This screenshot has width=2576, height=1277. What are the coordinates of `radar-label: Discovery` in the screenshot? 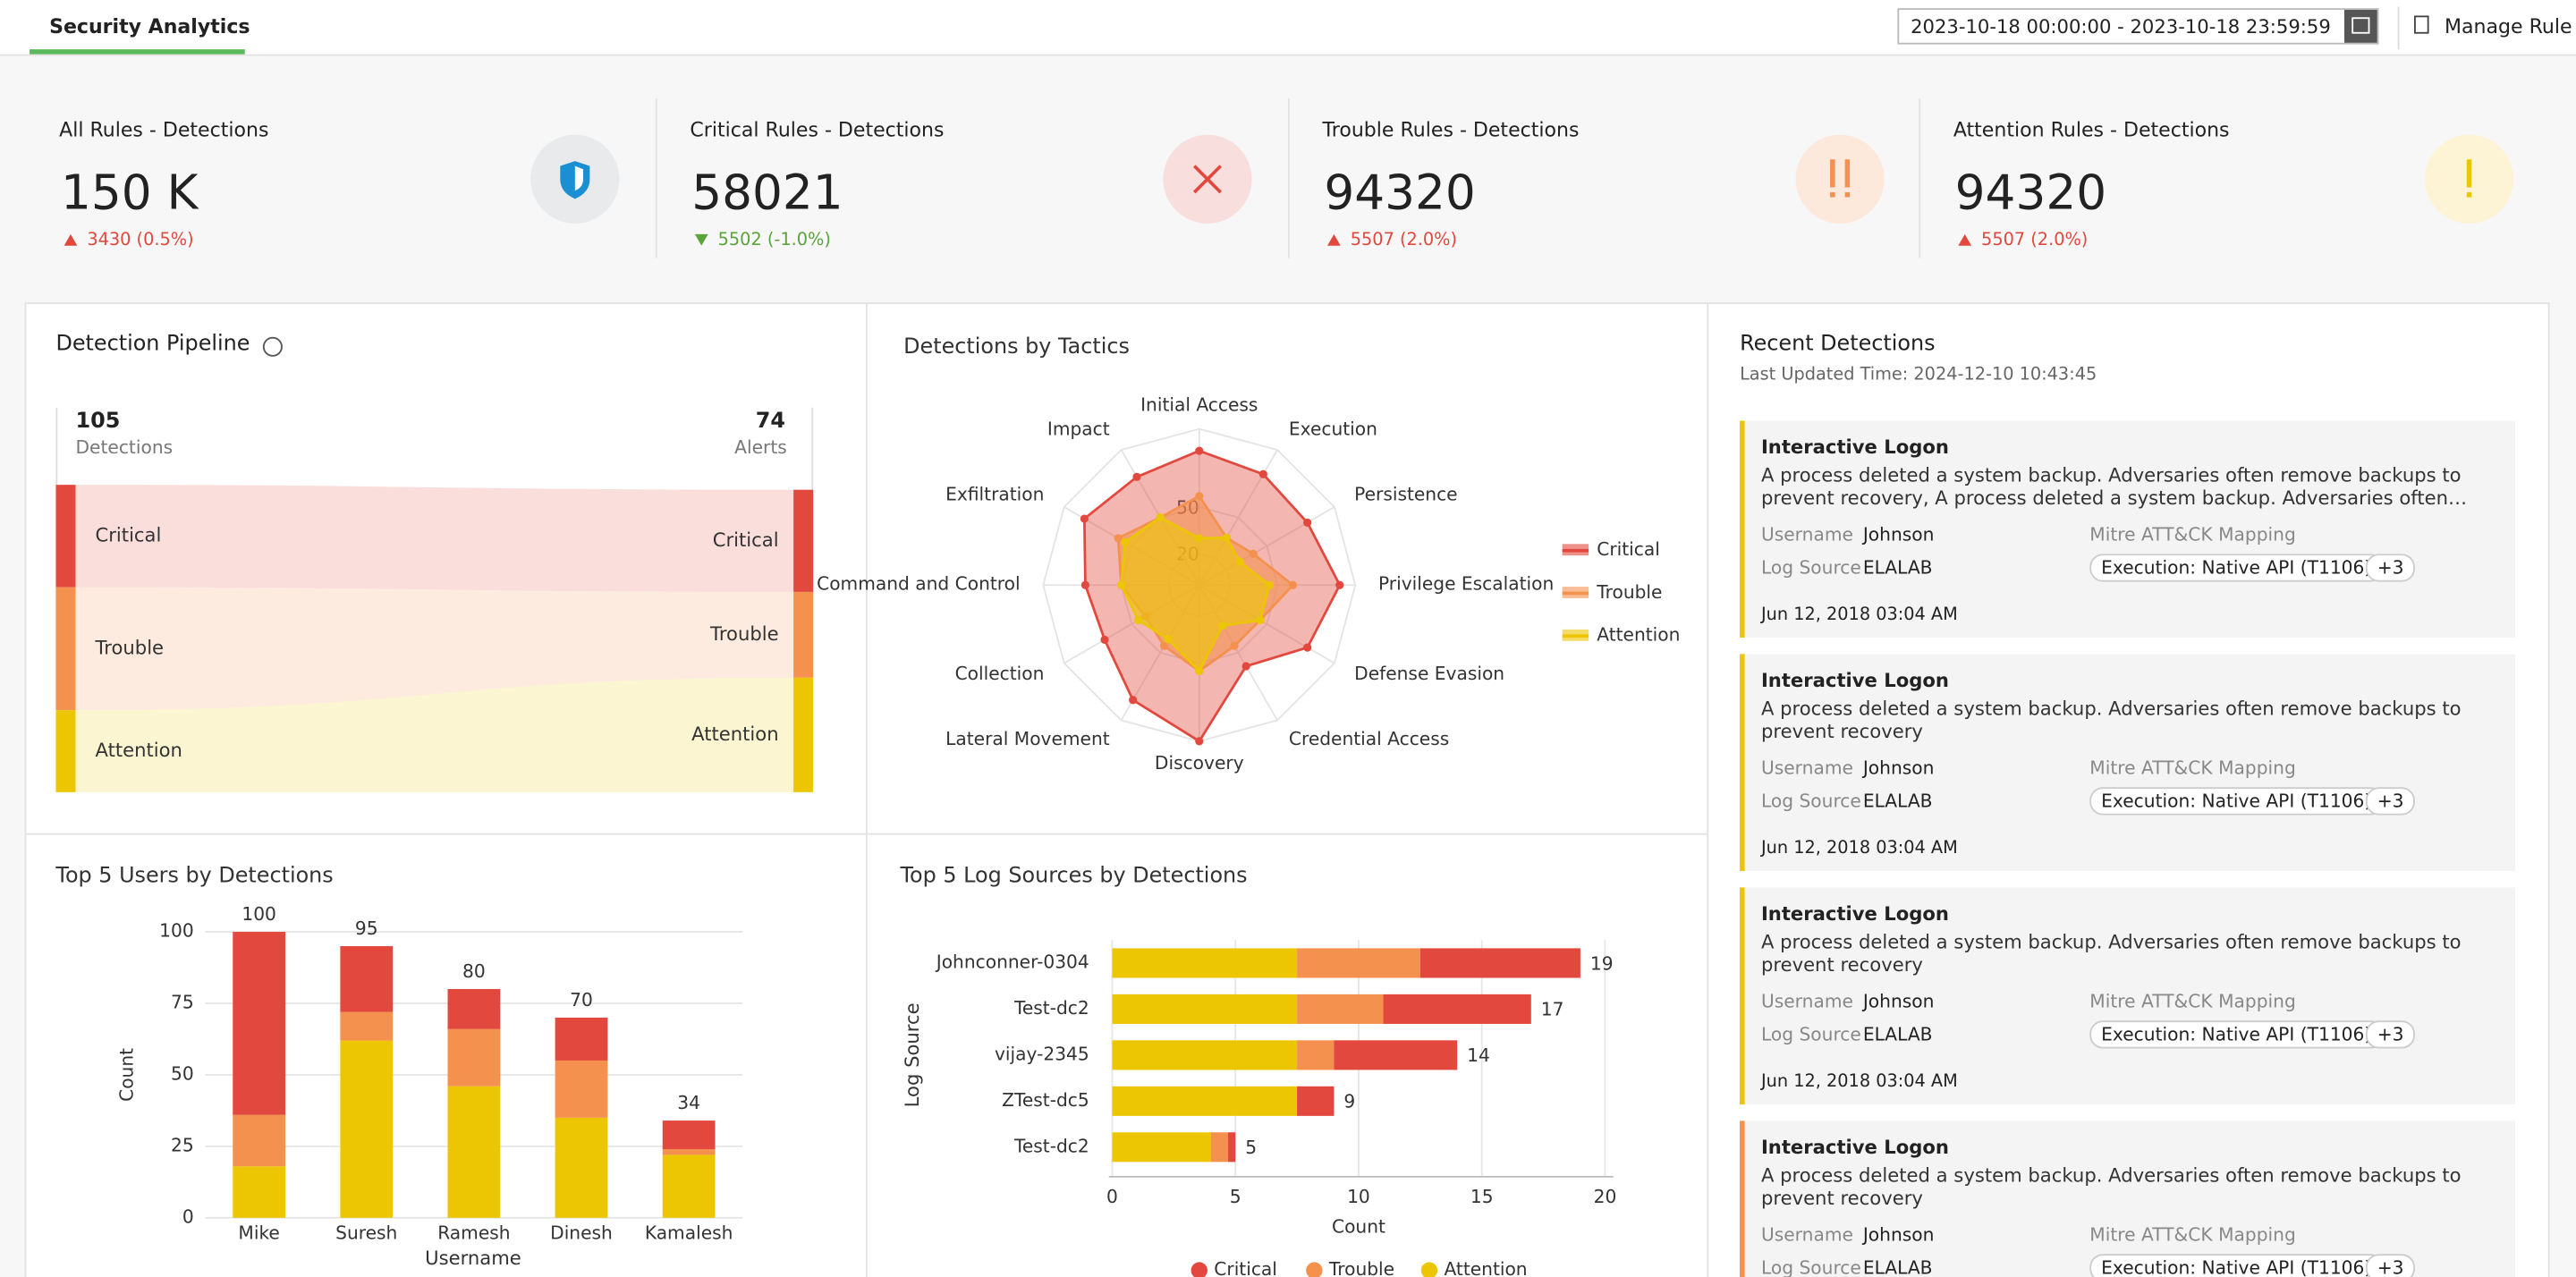 It's located at (1199, 763).